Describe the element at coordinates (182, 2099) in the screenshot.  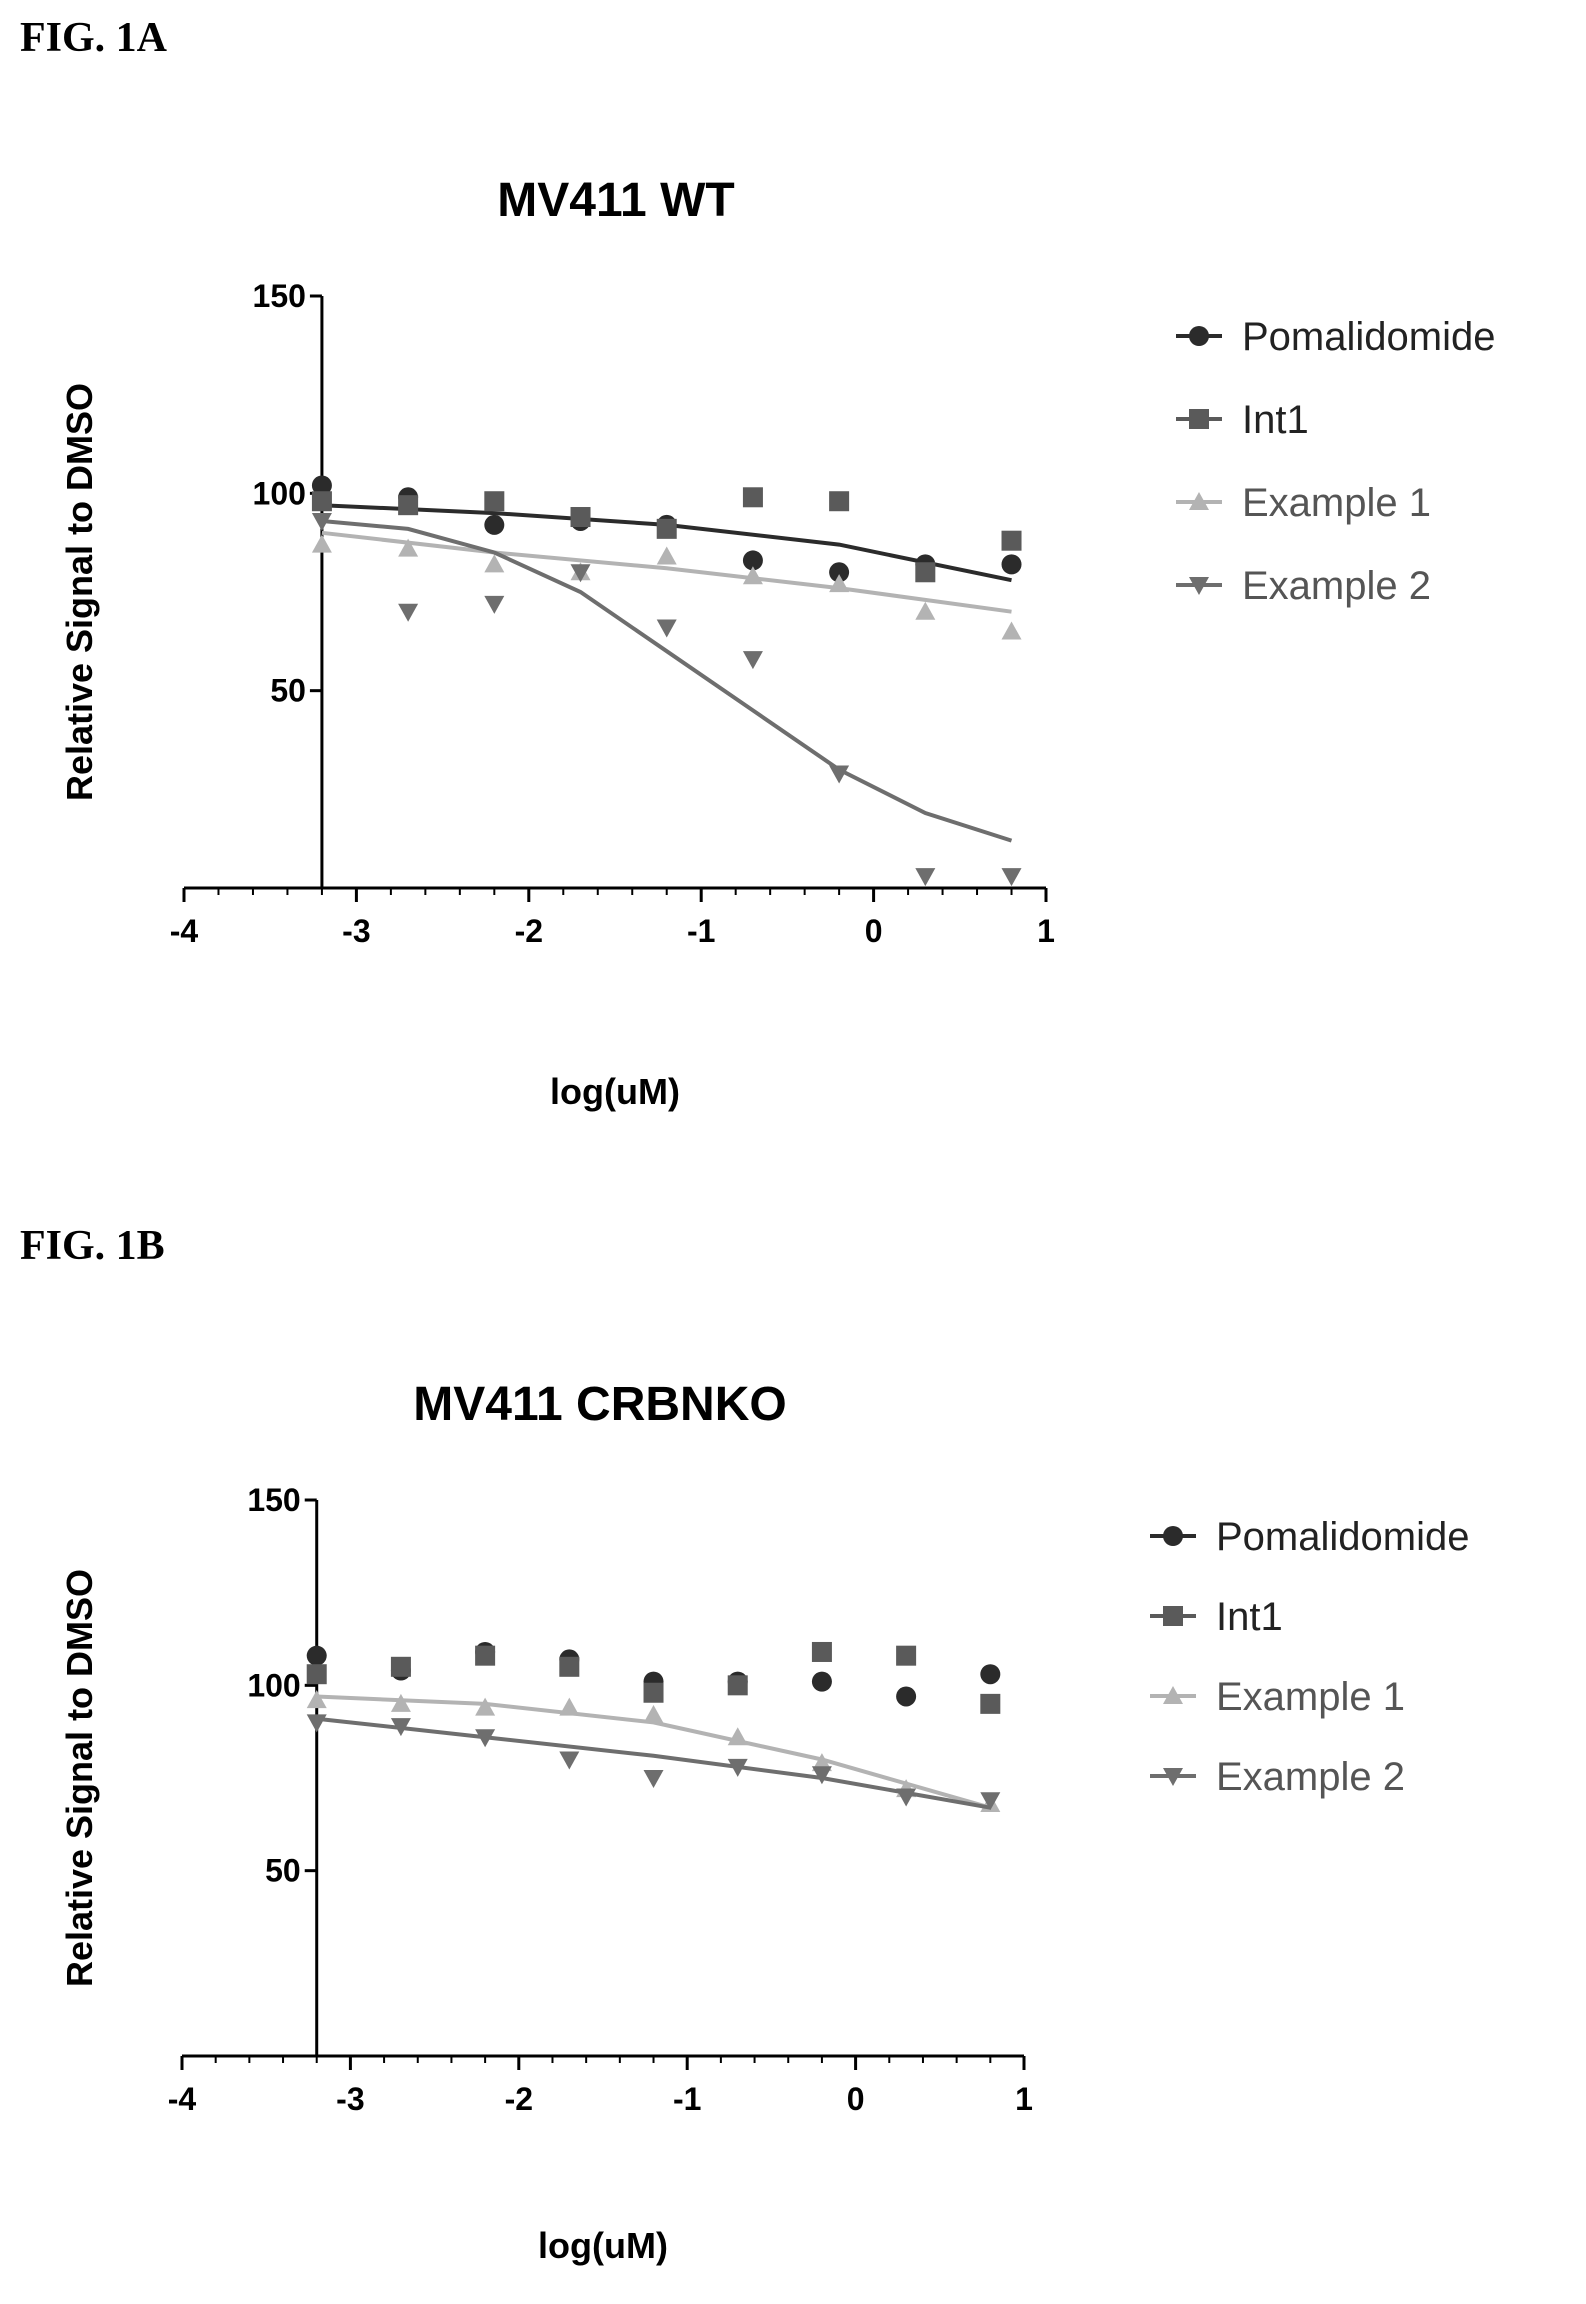
I see `x-tick-label: -4` at that location.